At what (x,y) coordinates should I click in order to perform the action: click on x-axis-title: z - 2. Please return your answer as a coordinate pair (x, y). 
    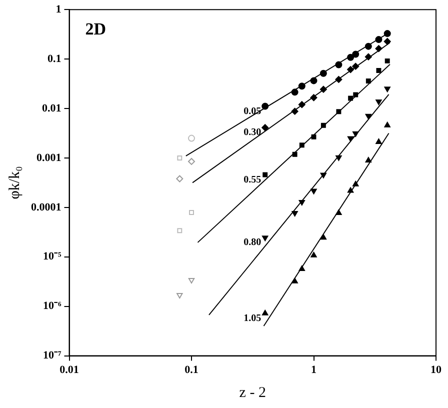
    Looking at the image, I should click on (252, 392).